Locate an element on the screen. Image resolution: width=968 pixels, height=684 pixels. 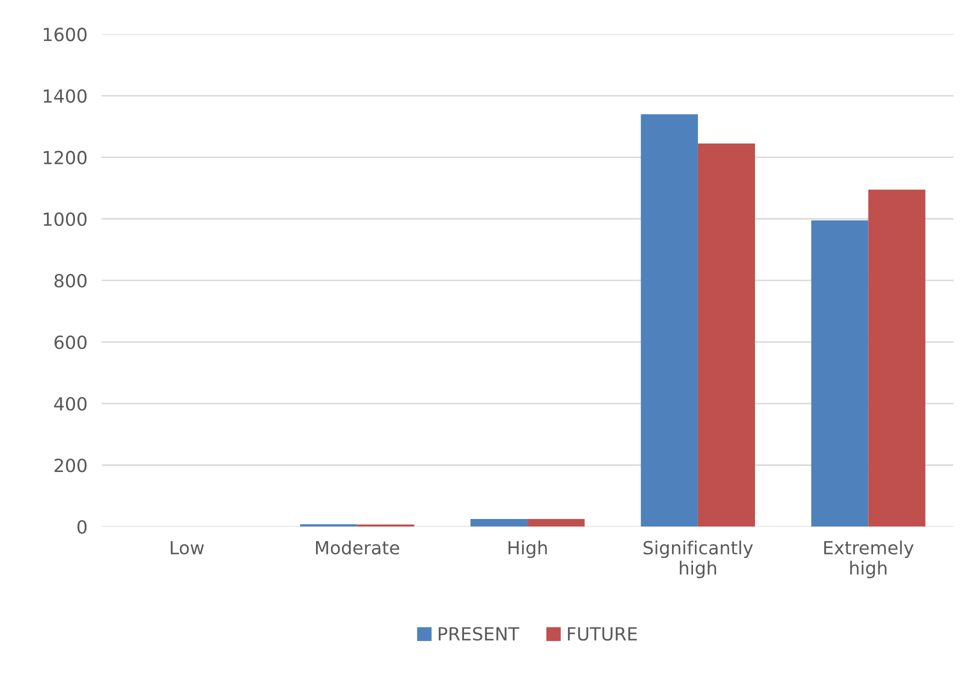
y-tick-label: 200 is located at coordinates (70, 465).